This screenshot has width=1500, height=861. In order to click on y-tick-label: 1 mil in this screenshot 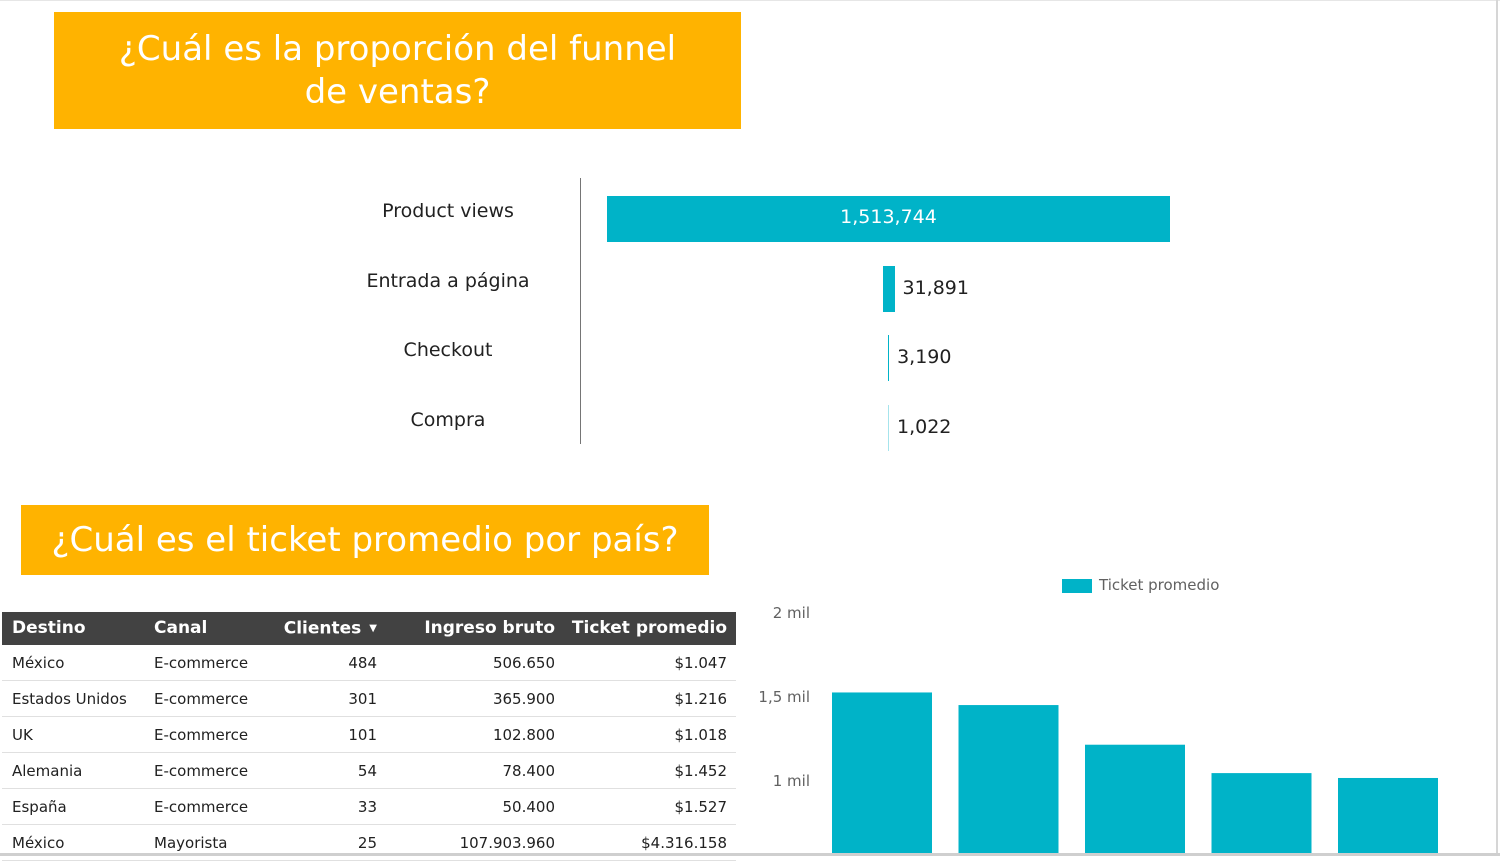, I will do `click(791, 781)`.